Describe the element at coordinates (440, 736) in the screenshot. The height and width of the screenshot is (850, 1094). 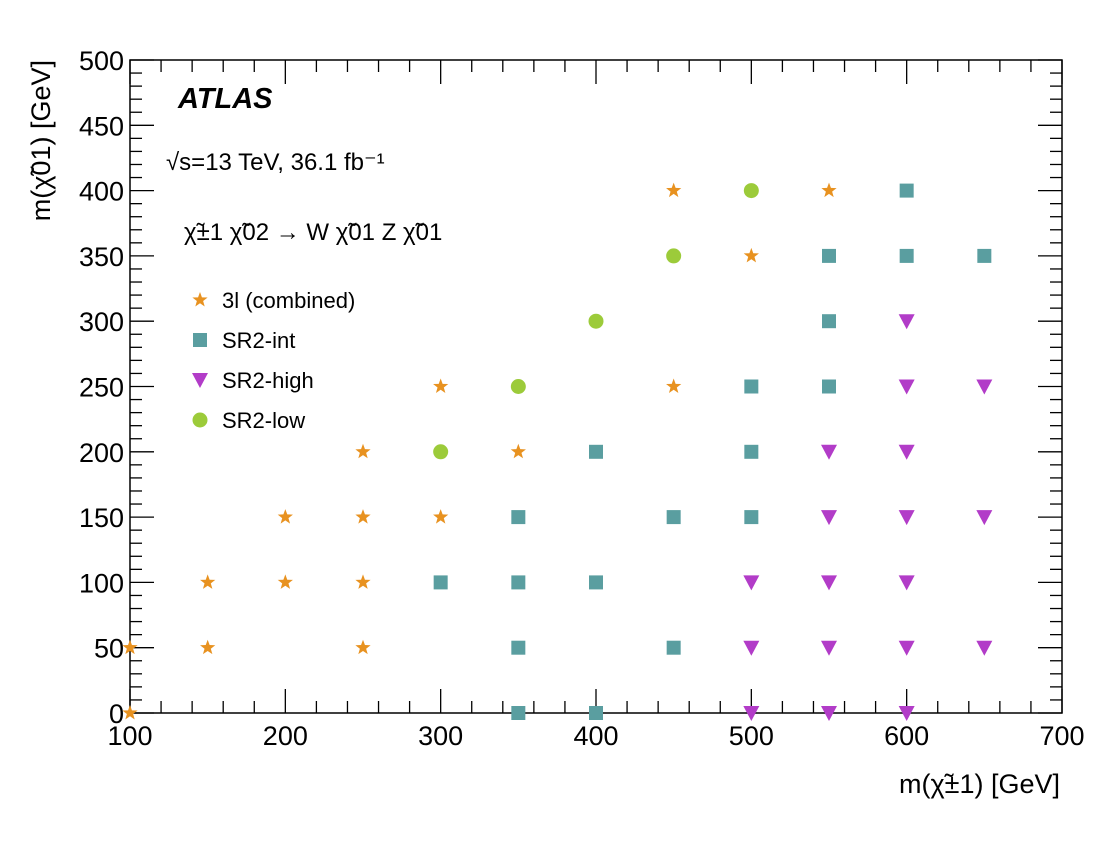
I see `x-tick-label: 300` at that location.